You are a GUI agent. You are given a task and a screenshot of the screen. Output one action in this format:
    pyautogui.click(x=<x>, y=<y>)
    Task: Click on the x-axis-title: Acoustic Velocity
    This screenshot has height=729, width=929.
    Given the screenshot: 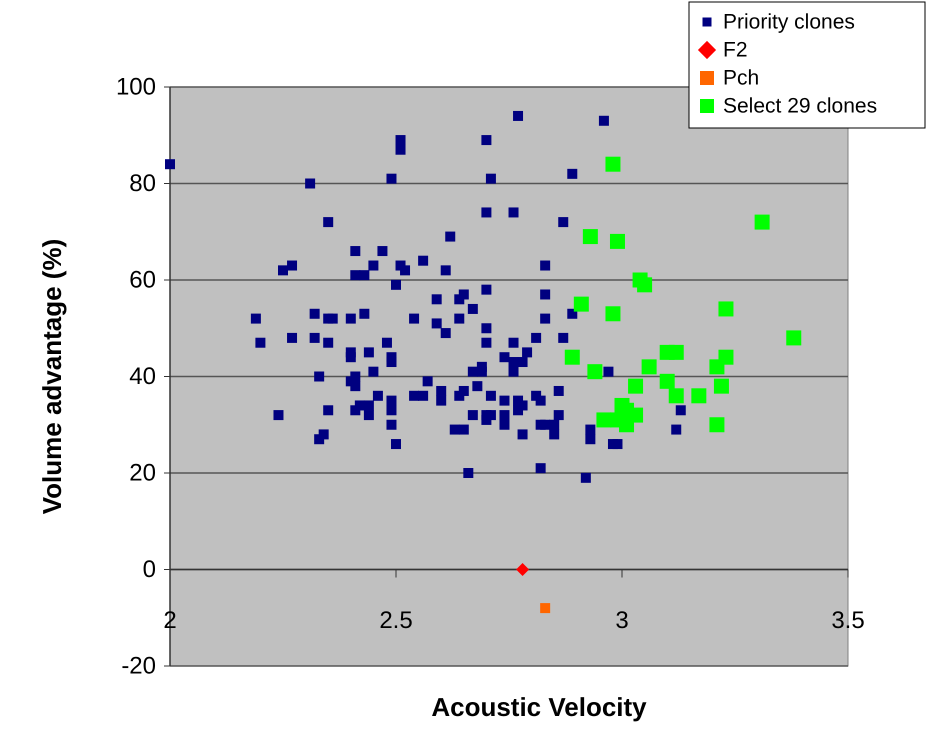 What is the action you would take?
    pyautogui.click(x=539, y=707)
    